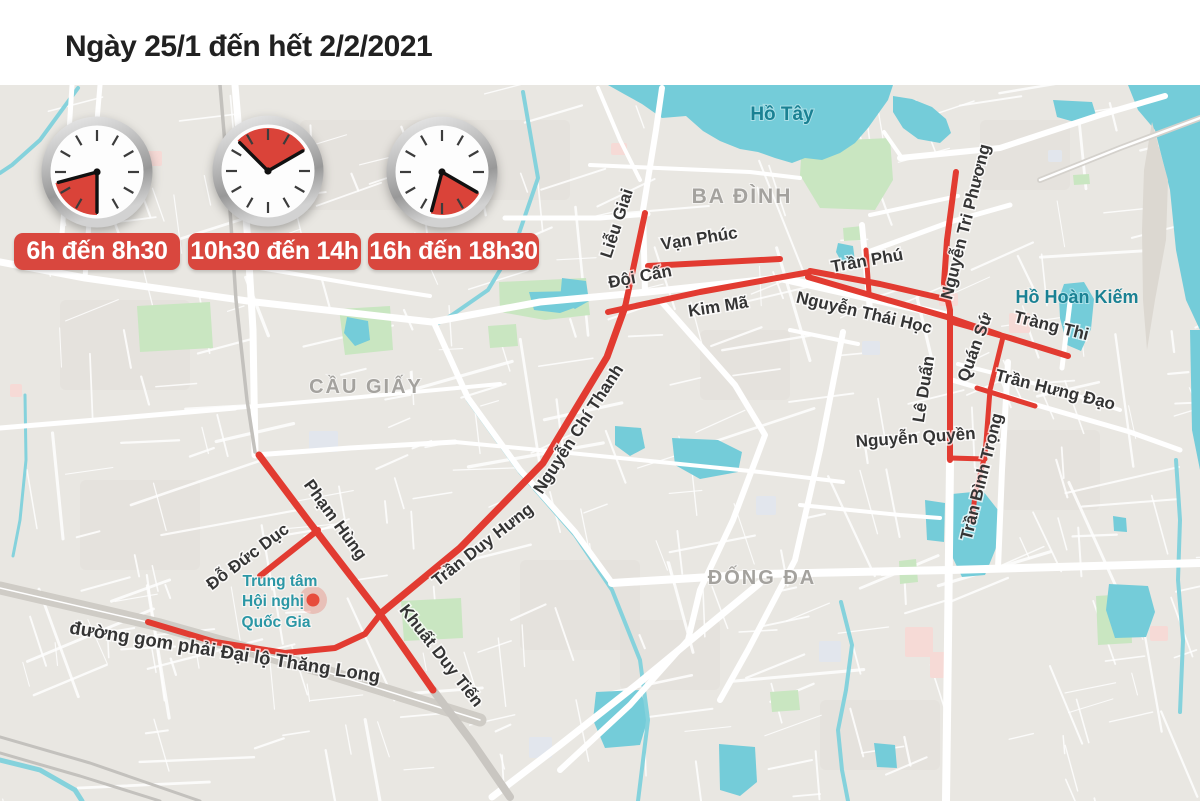  What do you see at coordinates (600, 42) in the screenshot?
I see `header: Ngày 25/1 đến hết 2/2/2021` at bounding box center [600, 42].